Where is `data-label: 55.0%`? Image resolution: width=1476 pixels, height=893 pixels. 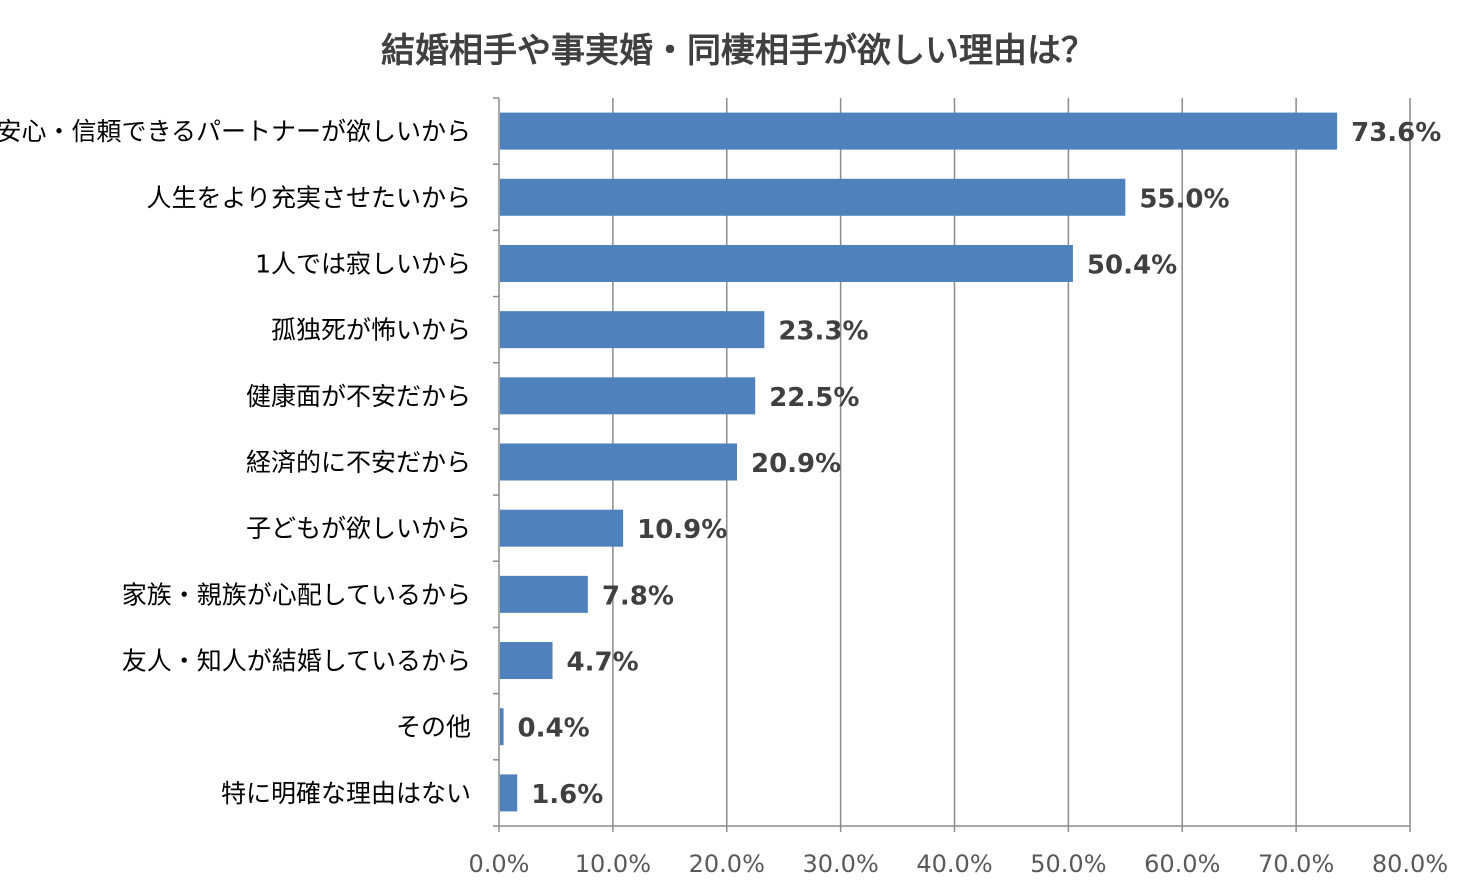 data-label: 55.0% is located at coordinates (1184, 199).